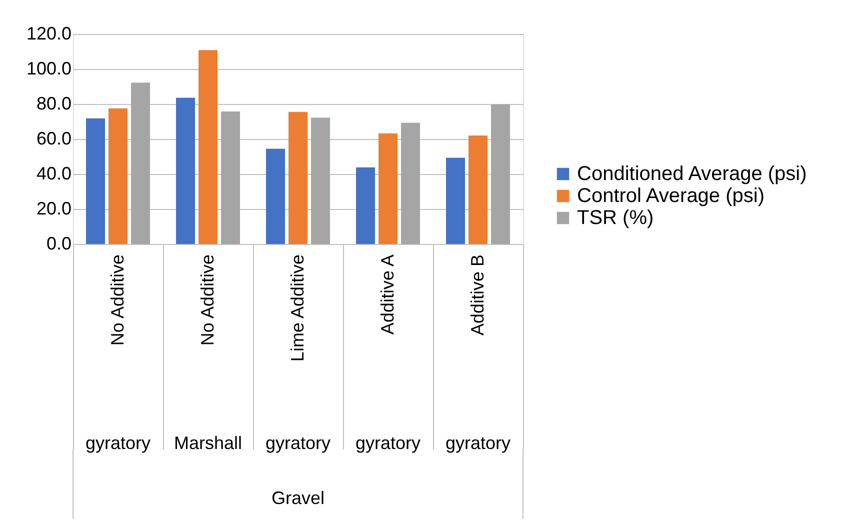 The height and width of the screenshot is (525, 867). I want to click on text: Gravel, so click(298, 498).